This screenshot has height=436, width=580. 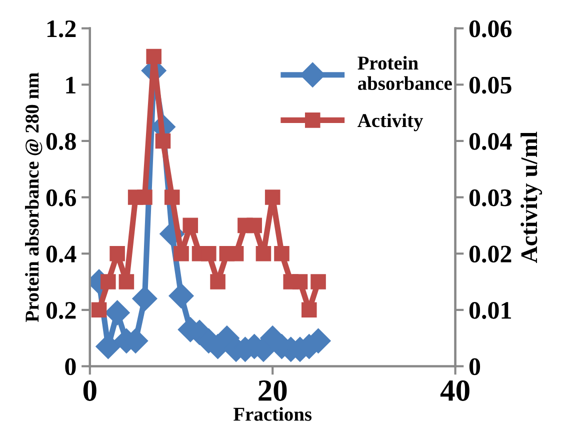 I want to click on y-tick-label: 0.4, so click(x=61, y=254).